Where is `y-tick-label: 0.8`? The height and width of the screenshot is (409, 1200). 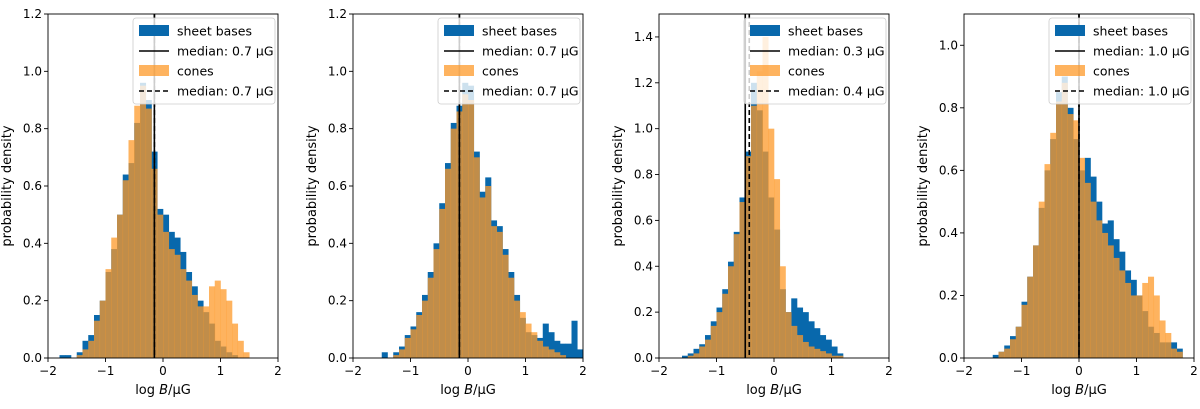
y-tick-label: 0.8 is located at coordinates (948, 108).